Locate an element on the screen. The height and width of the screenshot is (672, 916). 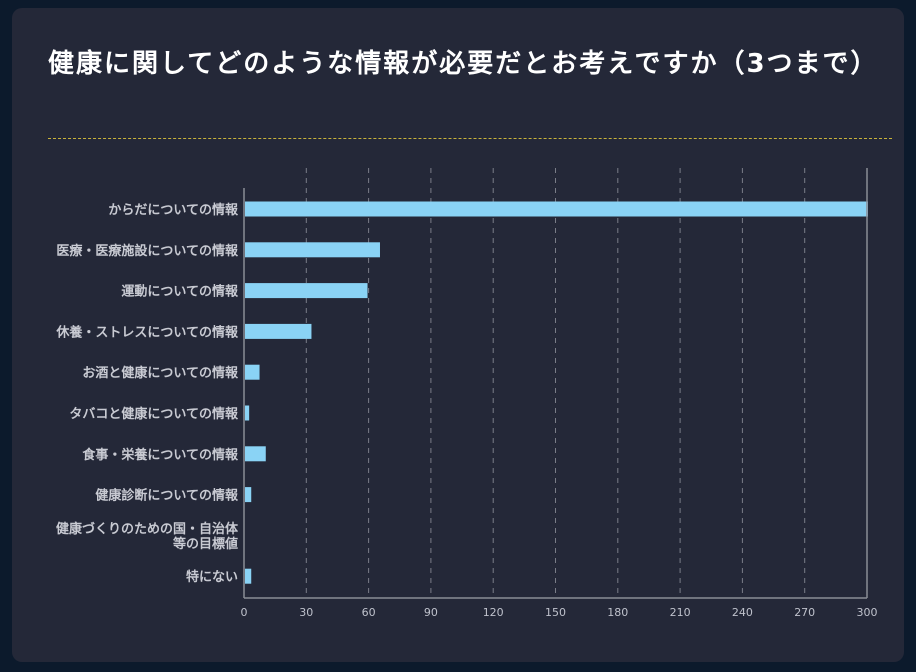
x-tick-label: 300 is located at coordinates (867, 612).